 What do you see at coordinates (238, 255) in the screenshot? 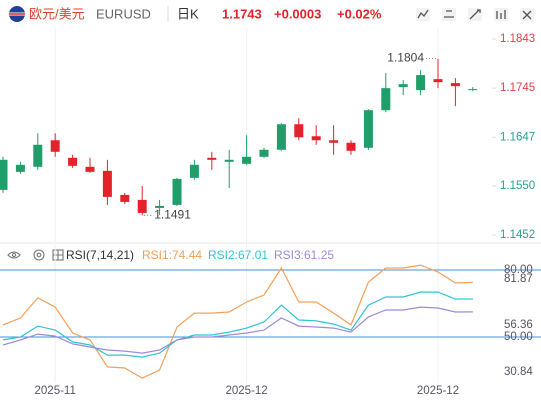
I see `legend-entry: RSI2:67.01` at bounding box center [238, 255].